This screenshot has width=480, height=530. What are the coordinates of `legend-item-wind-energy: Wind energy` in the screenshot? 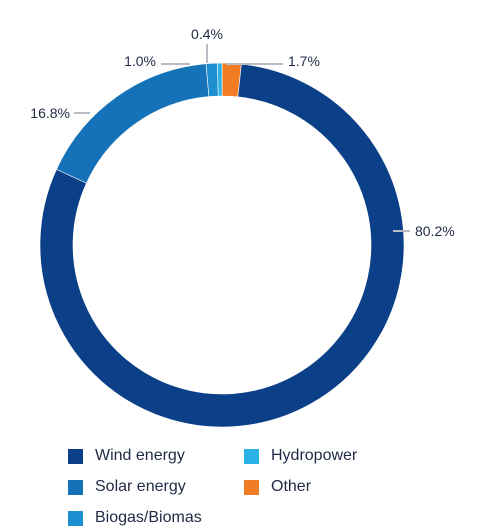 It's located at (156, 456).